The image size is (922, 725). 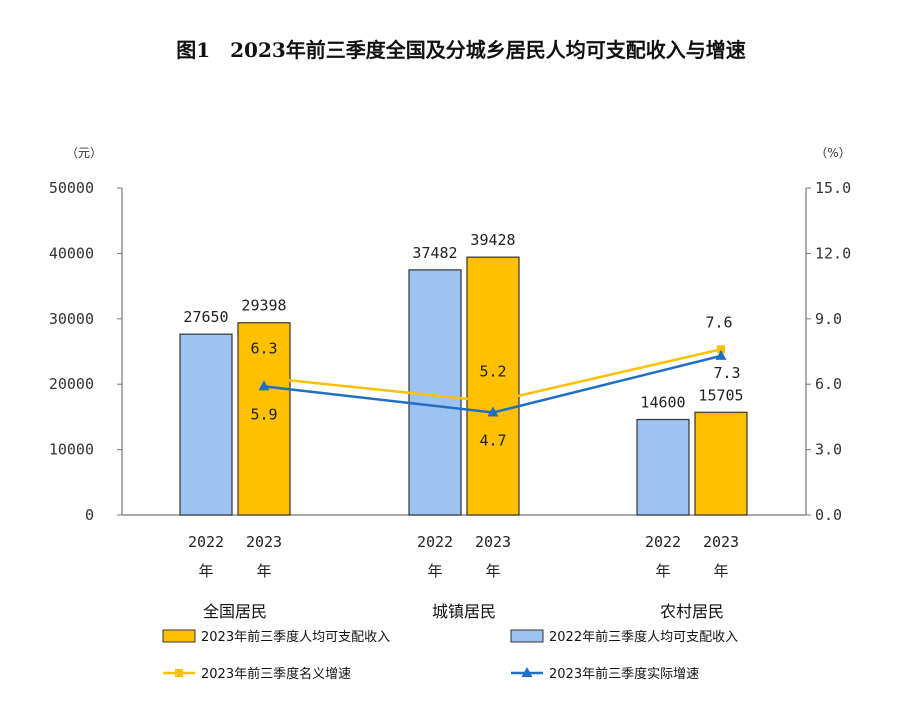 What do you see at coordinates (828, 384) in the screenshot?
I see `right-tick-label: 6.0` at bounding box center [828, 384].